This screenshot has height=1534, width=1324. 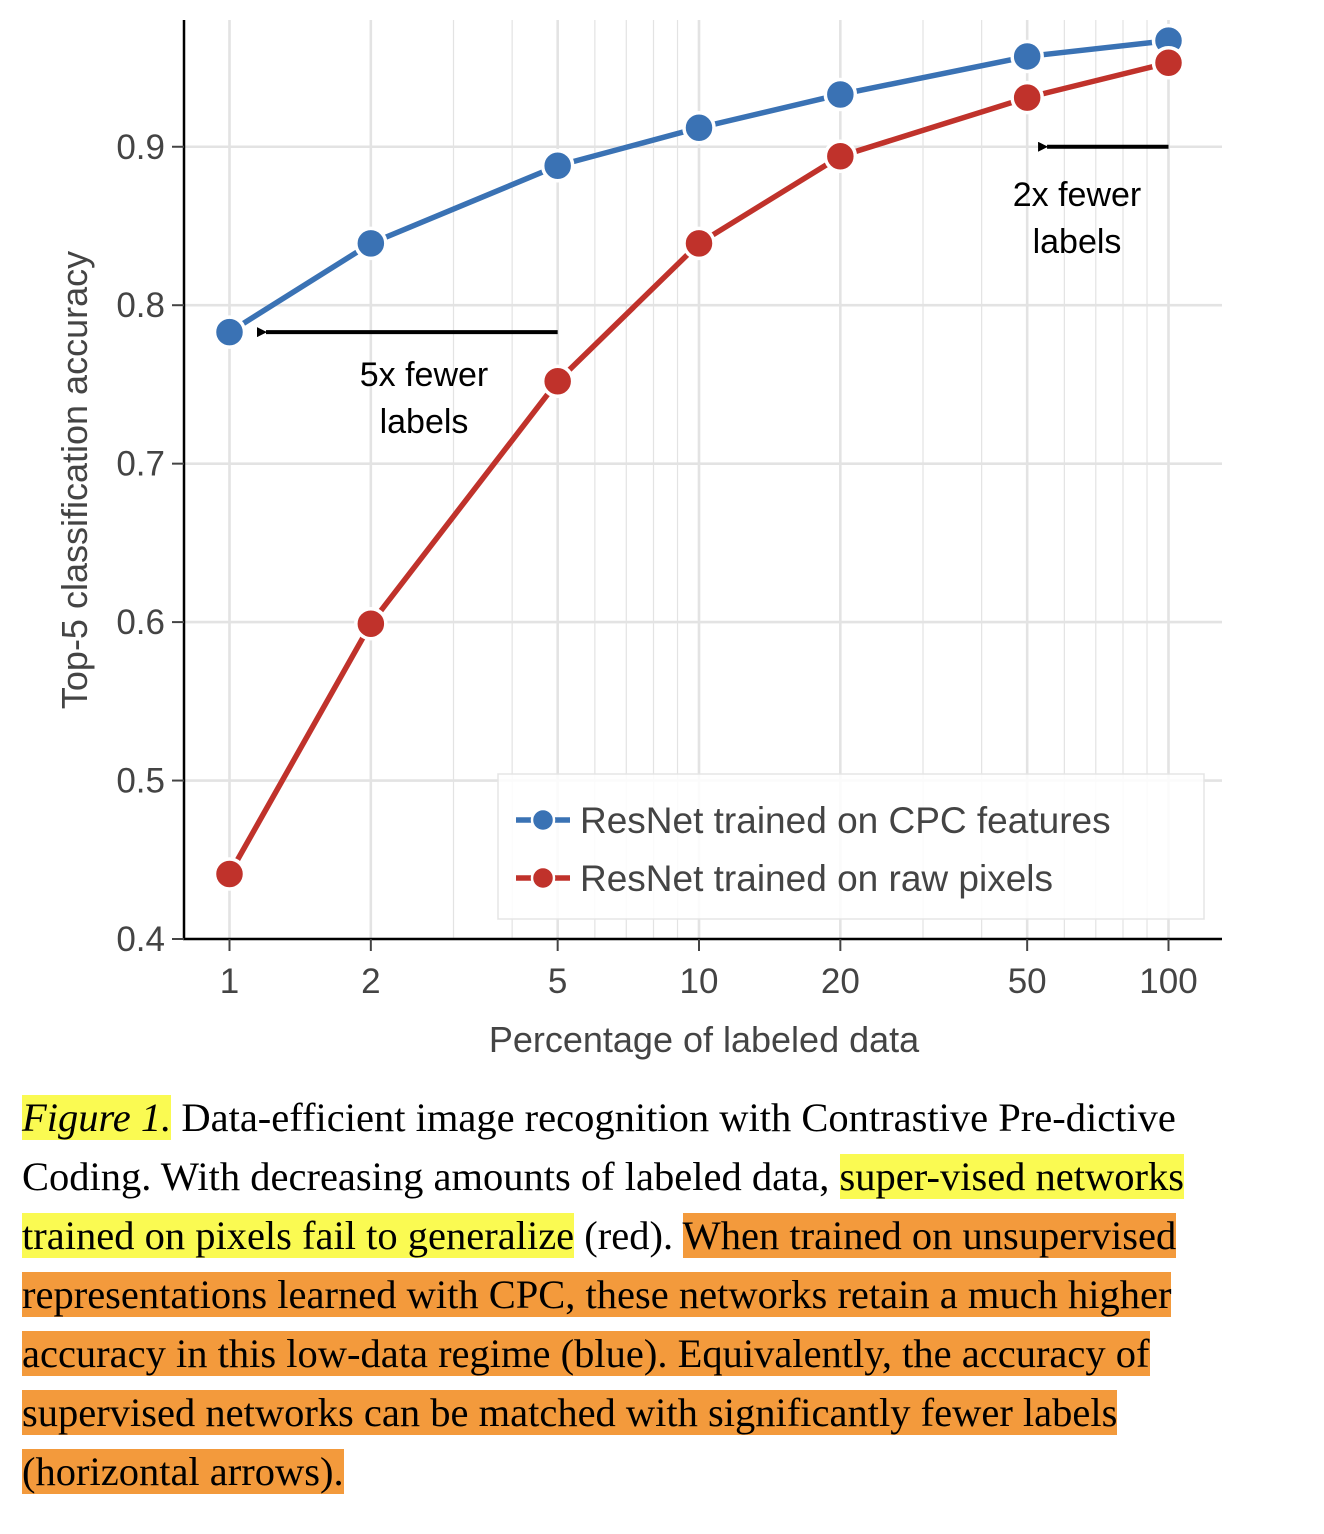 I want to click on x-tick-label: 5, so click(x=557, y=981).